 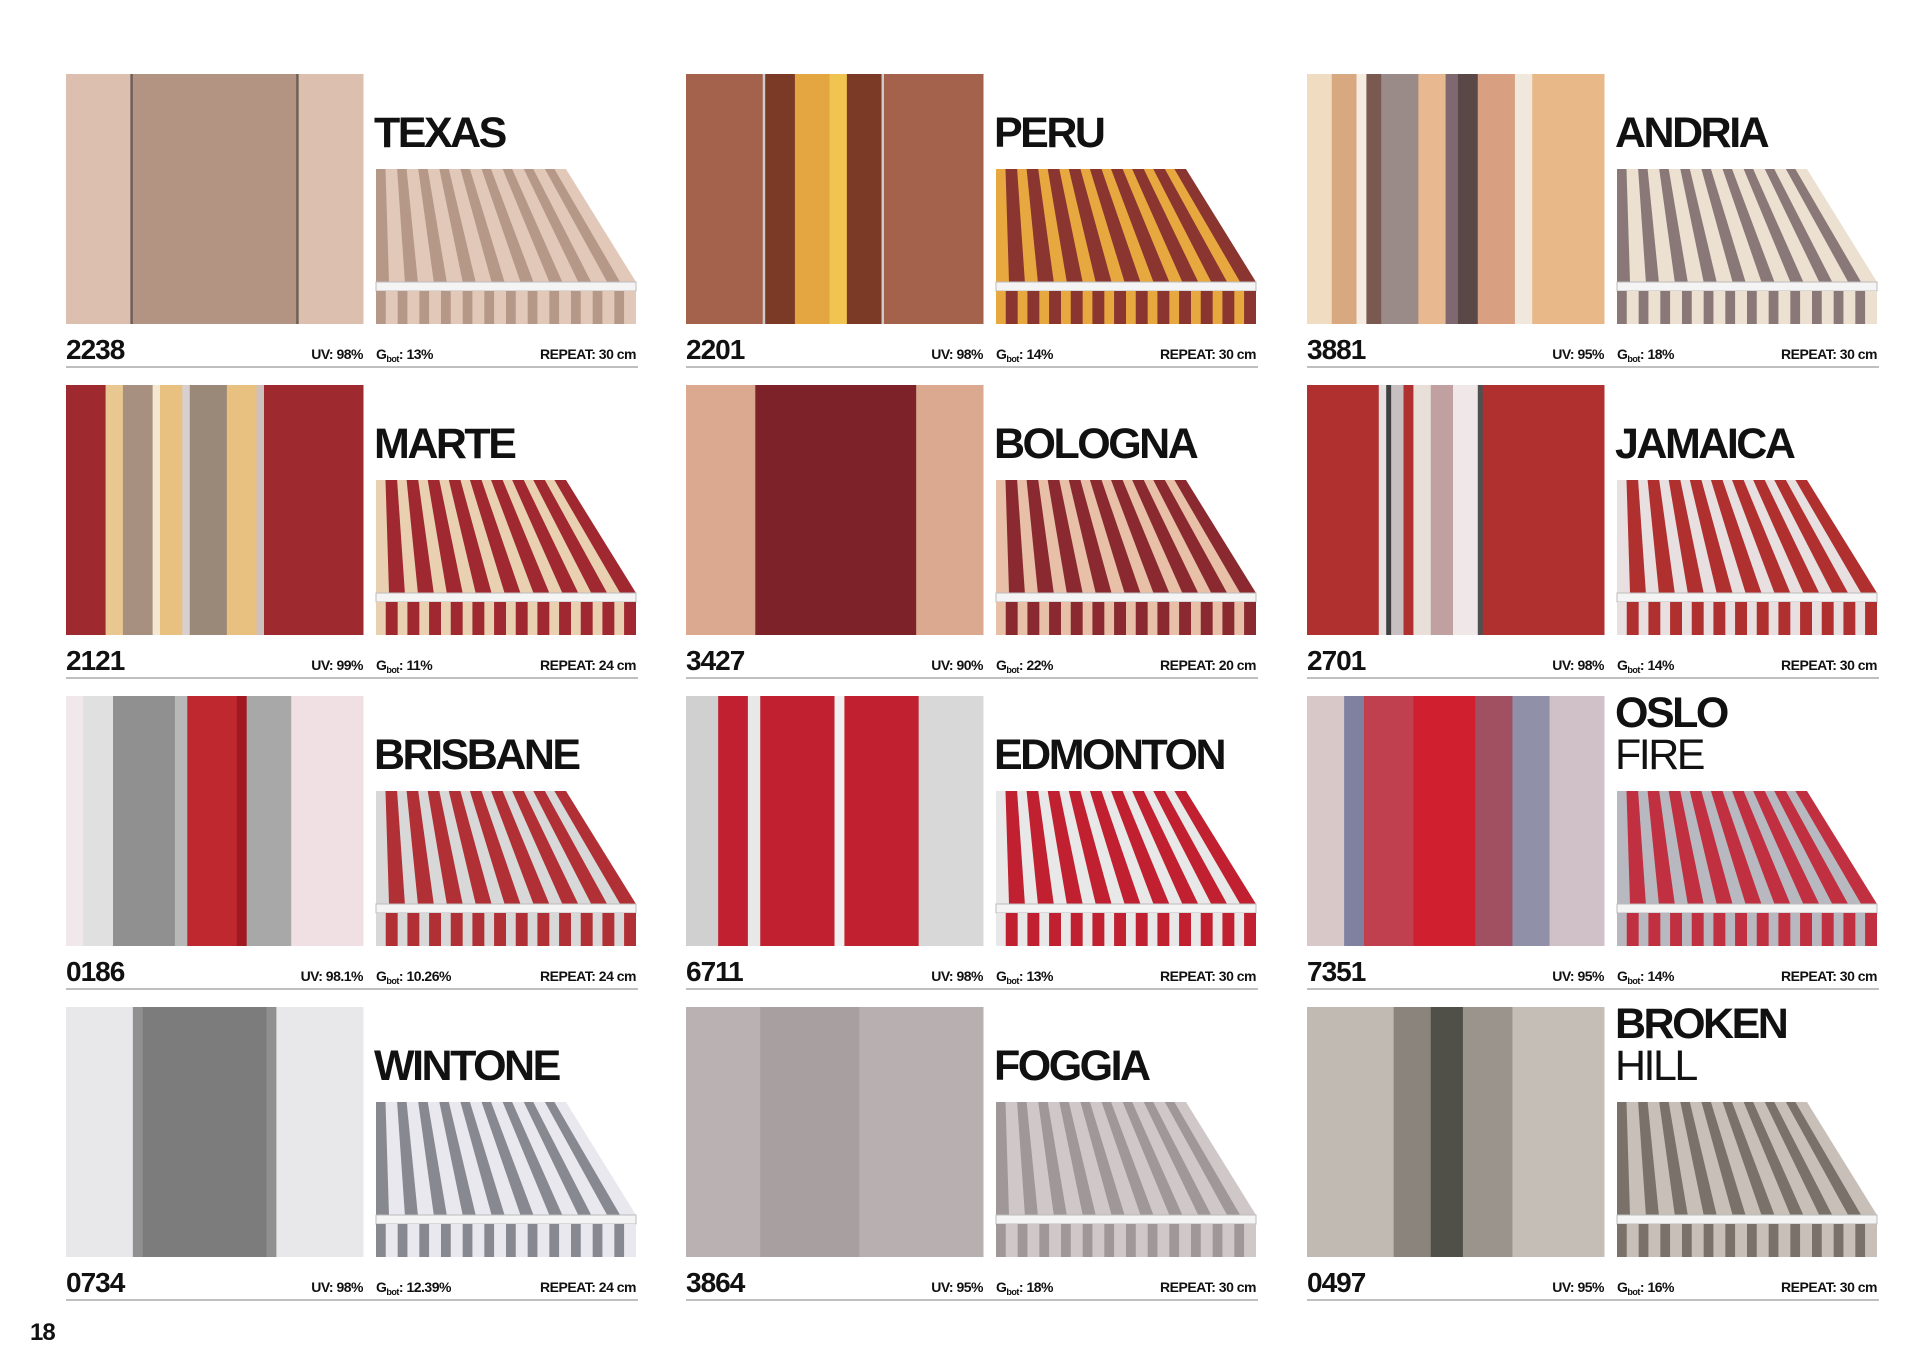 I want to click on fabric-name: FOGGIA, so click(x=1072, y=1066).